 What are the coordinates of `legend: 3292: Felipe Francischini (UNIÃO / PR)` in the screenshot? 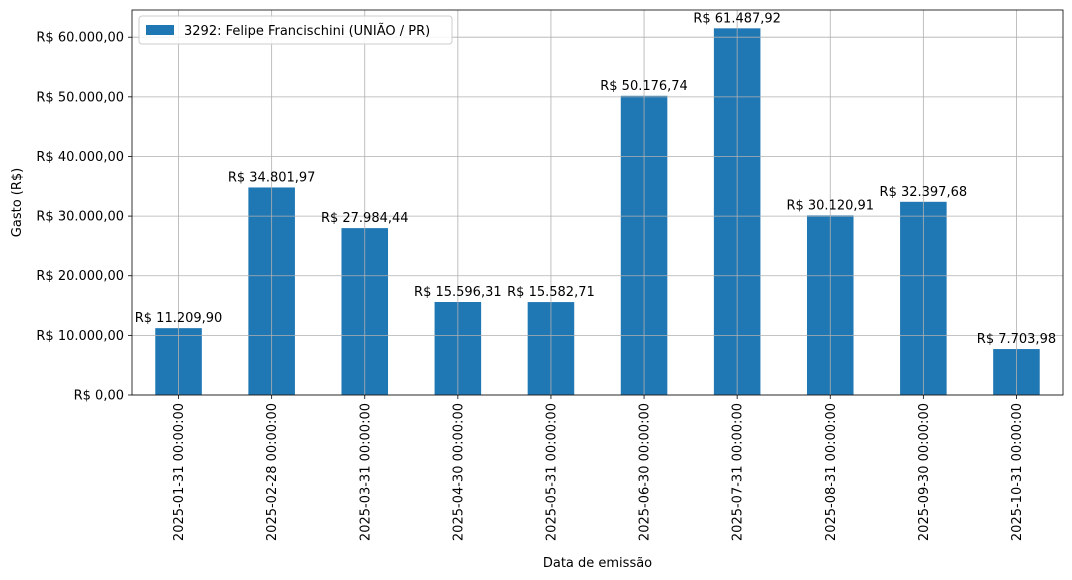 It's located at (295, 30).